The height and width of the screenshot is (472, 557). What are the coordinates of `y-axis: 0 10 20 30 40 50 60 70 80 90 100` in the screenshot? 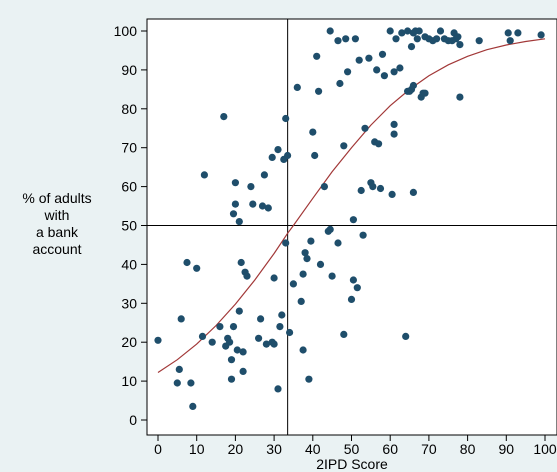 It's located at (130, 225).